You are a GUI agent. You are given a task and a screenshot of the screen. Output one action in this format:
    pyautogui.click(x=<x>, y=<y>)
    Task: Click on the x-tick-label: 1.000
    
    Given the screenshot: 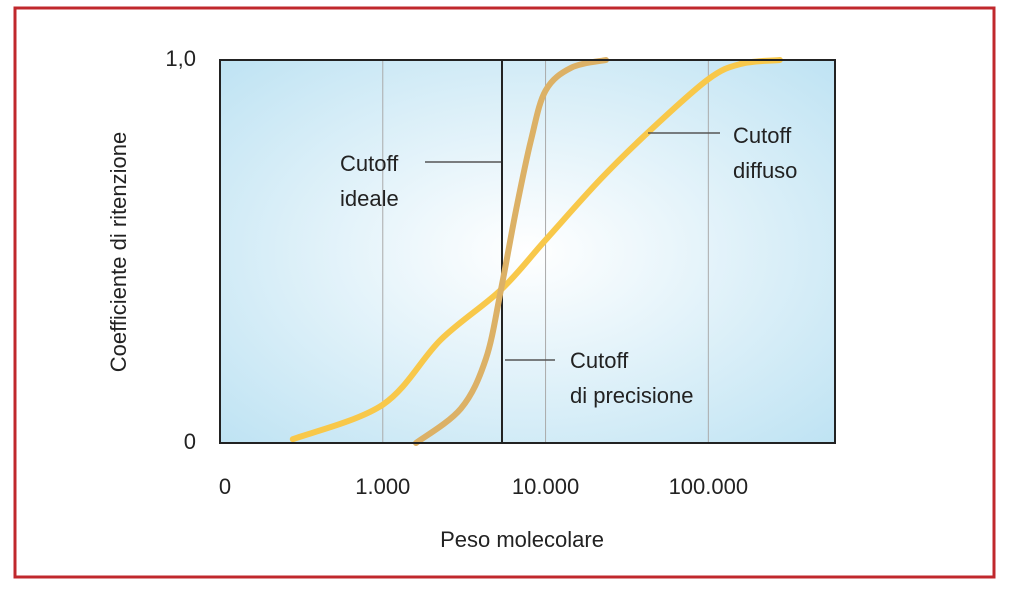 What is the action you would take?
    pyautogui.click(x=382, y=486)
    